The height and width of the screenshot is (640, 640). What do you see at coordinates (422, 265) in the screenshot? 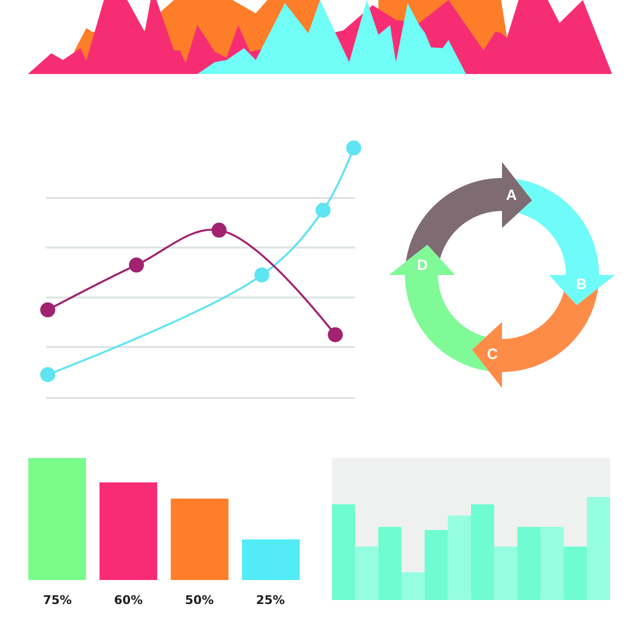
I see `category-label: D` at bounding box center [422, 265].